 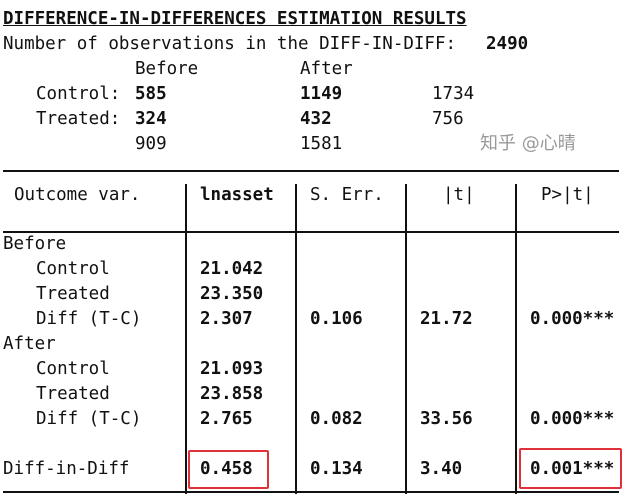 What do you see at coordinates (237, 195) in the screenshot?
I see `header-lnasset: lnasset` at bounding box center [237, 195].